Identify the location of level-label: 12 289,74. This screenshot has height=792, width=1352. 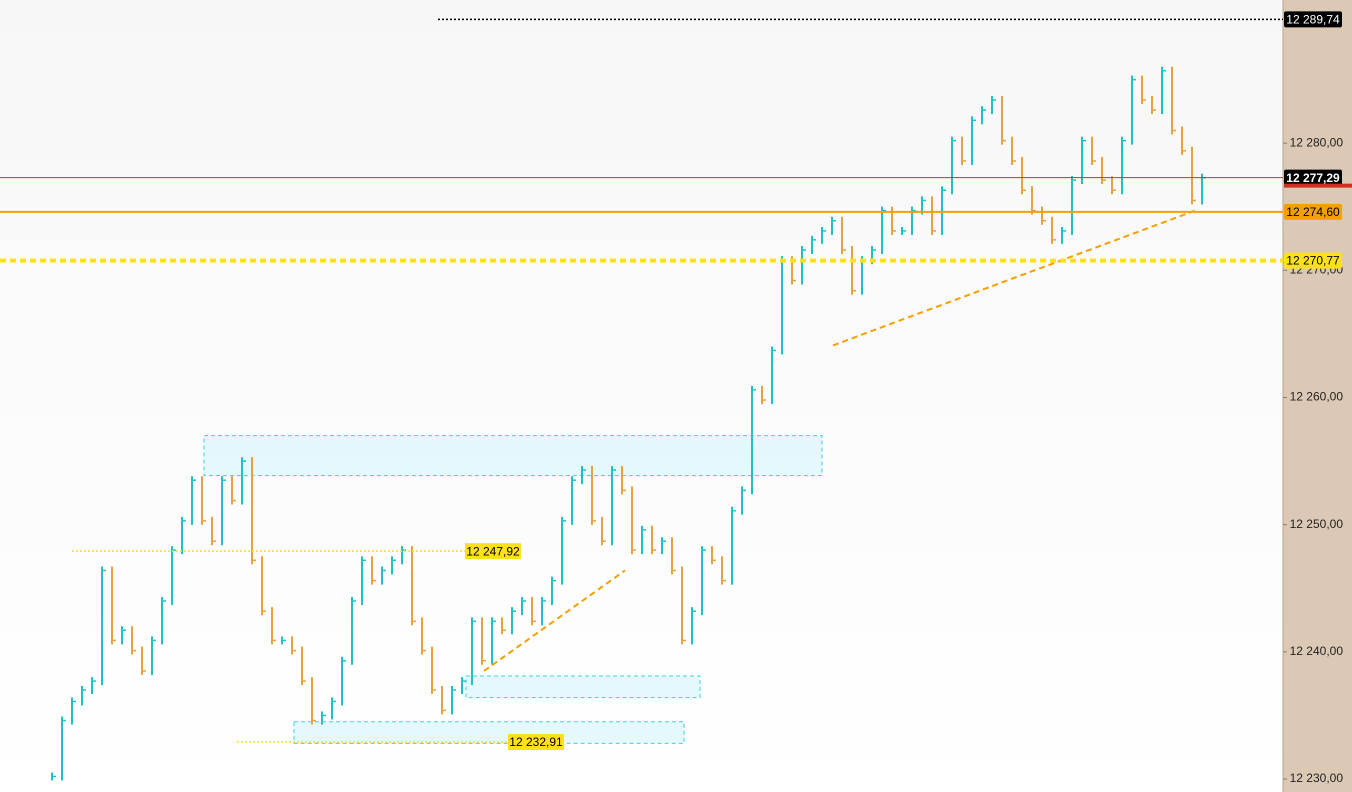
(1313, 20).